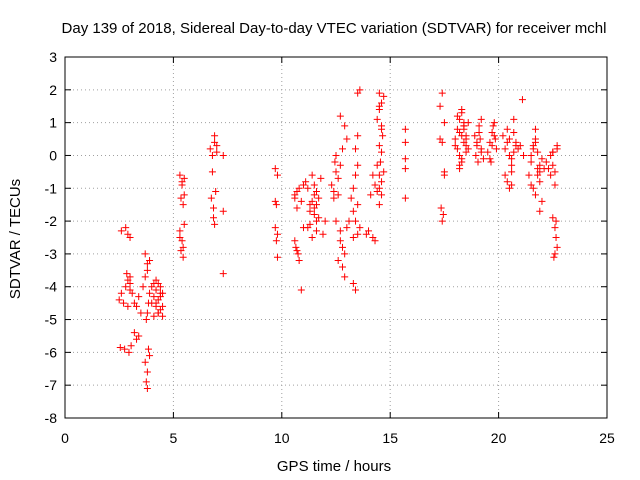 The height and width of the screenshot is (480, 640). I want to click on x-tick-label: 0, so click(65, 438).